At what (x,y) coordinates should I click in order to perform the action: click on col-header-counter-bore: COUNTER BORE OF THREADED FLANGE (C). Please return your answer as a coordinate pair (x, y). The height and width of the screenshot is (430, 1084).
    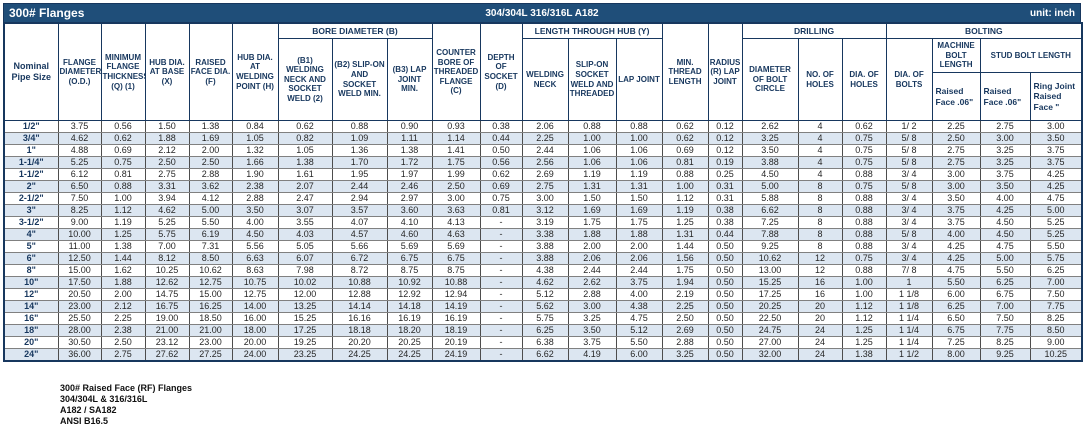
    Looking at the image, I should click on (456, 71).